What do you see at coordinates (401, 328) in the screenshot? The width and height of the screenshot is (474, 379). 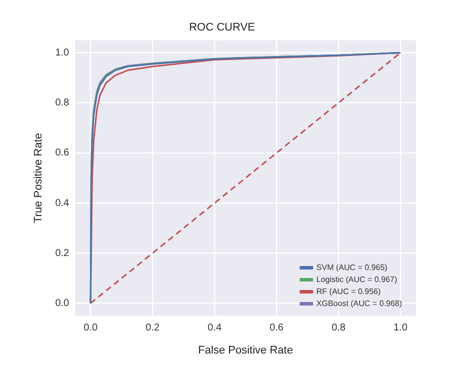 I see `x-tick-label: 1.0` at bounding box center [401, 328].